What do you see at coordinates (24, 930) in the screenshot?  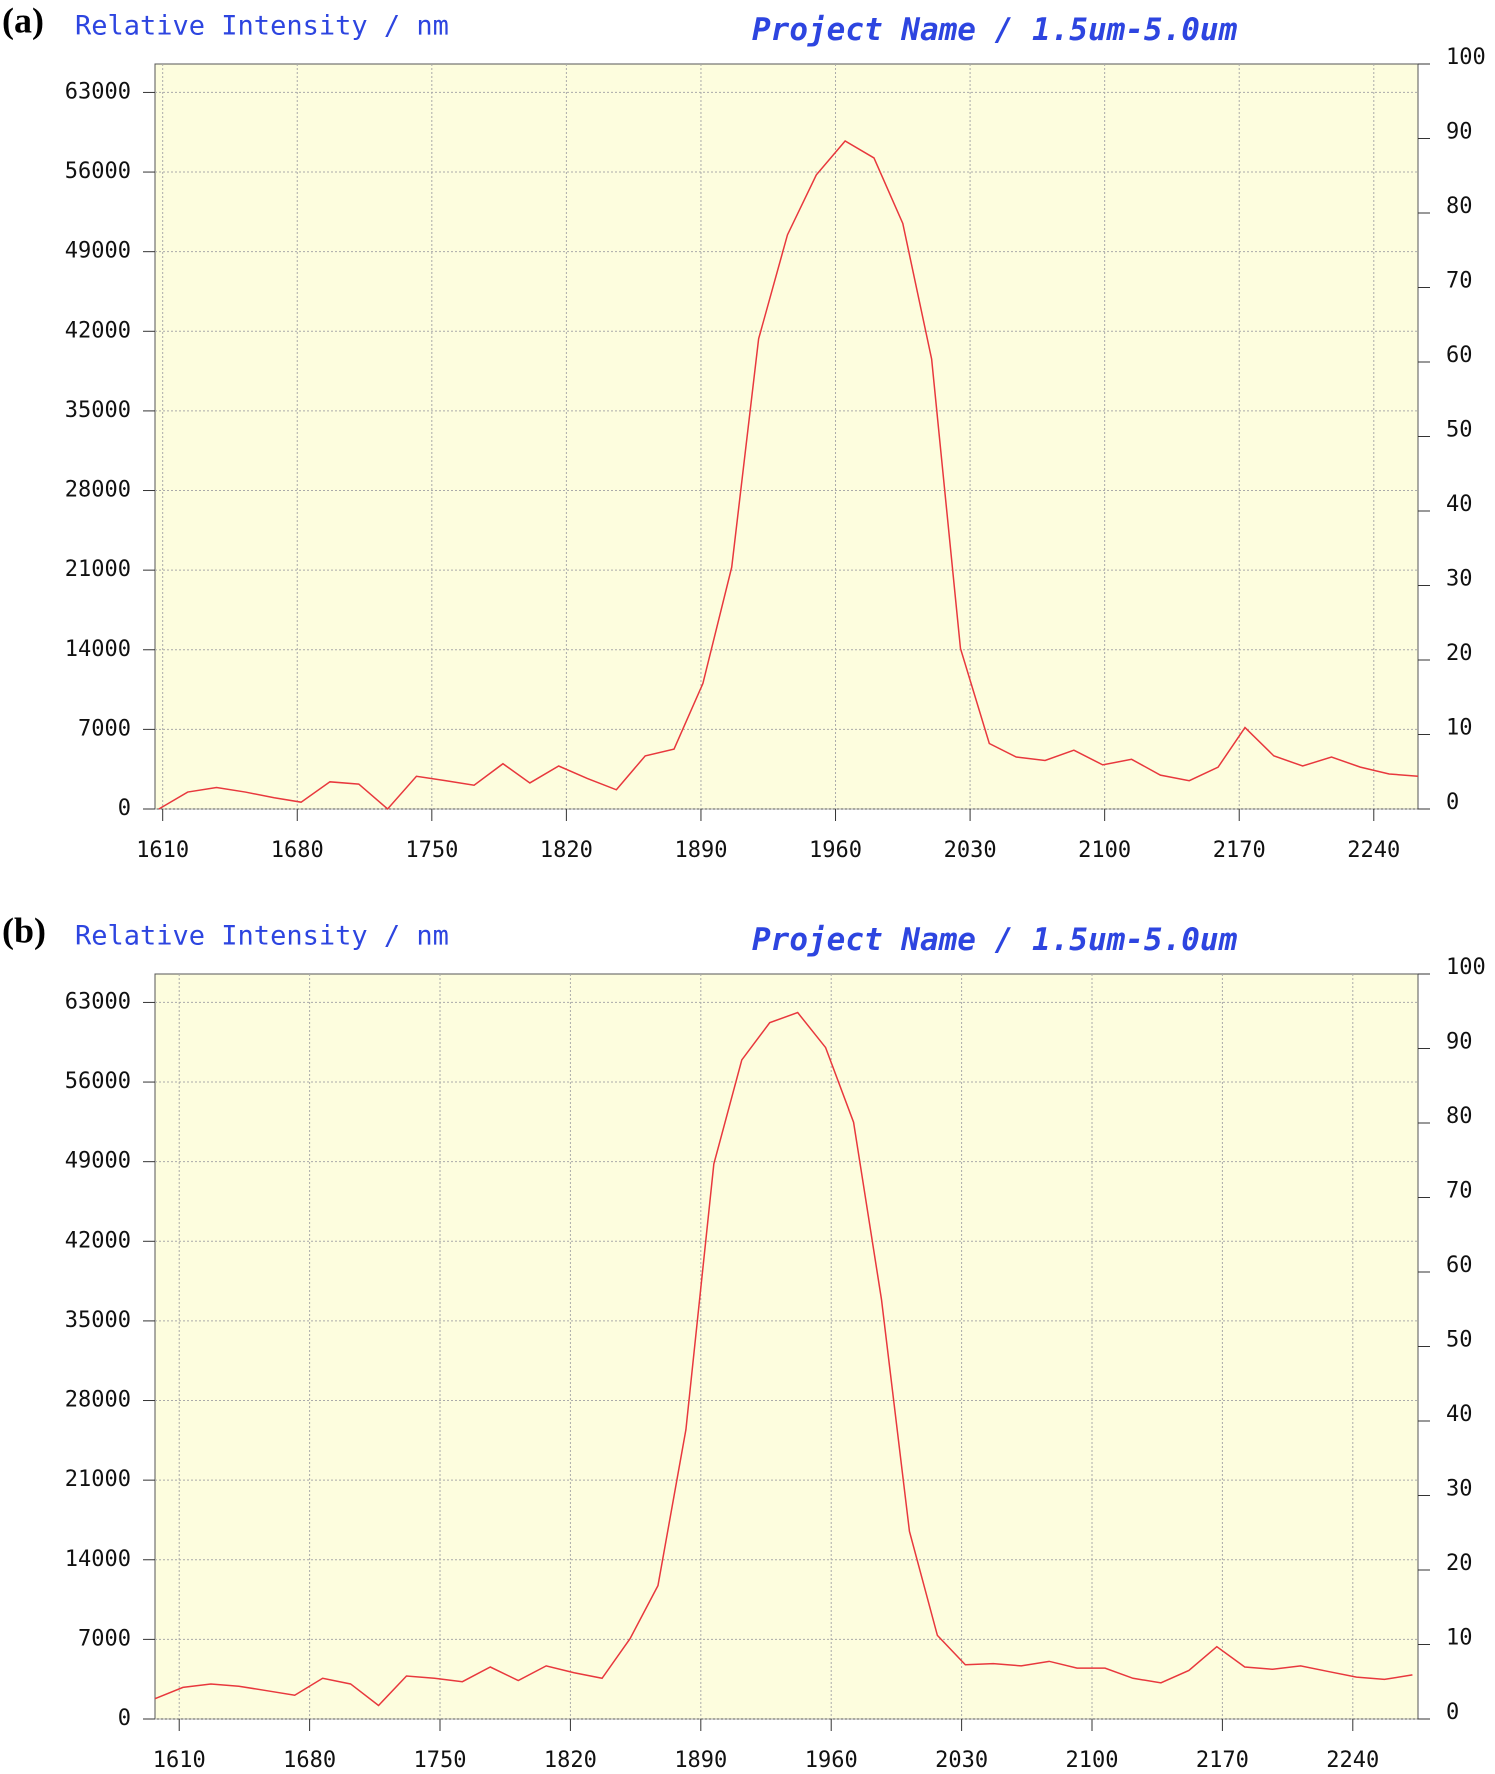 I see `panel-label: (b)` at bounding box center [24, 930].